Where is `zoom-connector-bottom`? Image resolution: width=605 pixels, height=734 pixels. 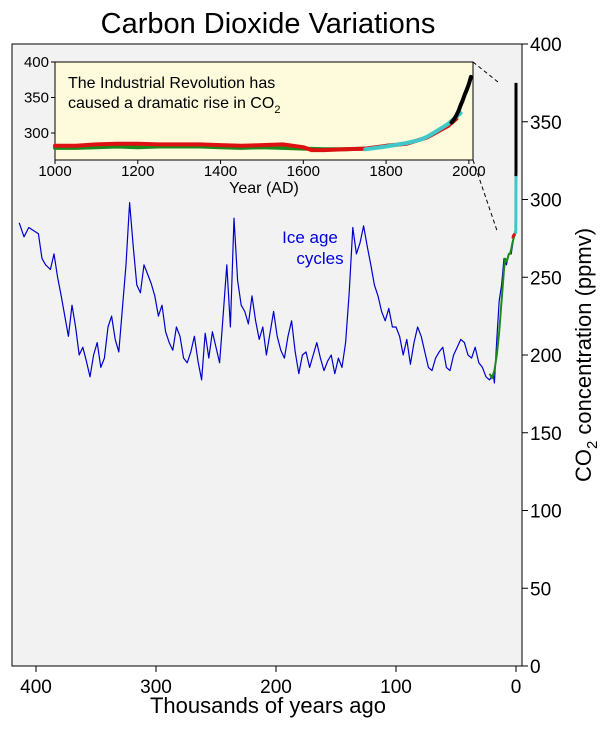
zoom-connector-bottom is located at coordinates (485, 195).